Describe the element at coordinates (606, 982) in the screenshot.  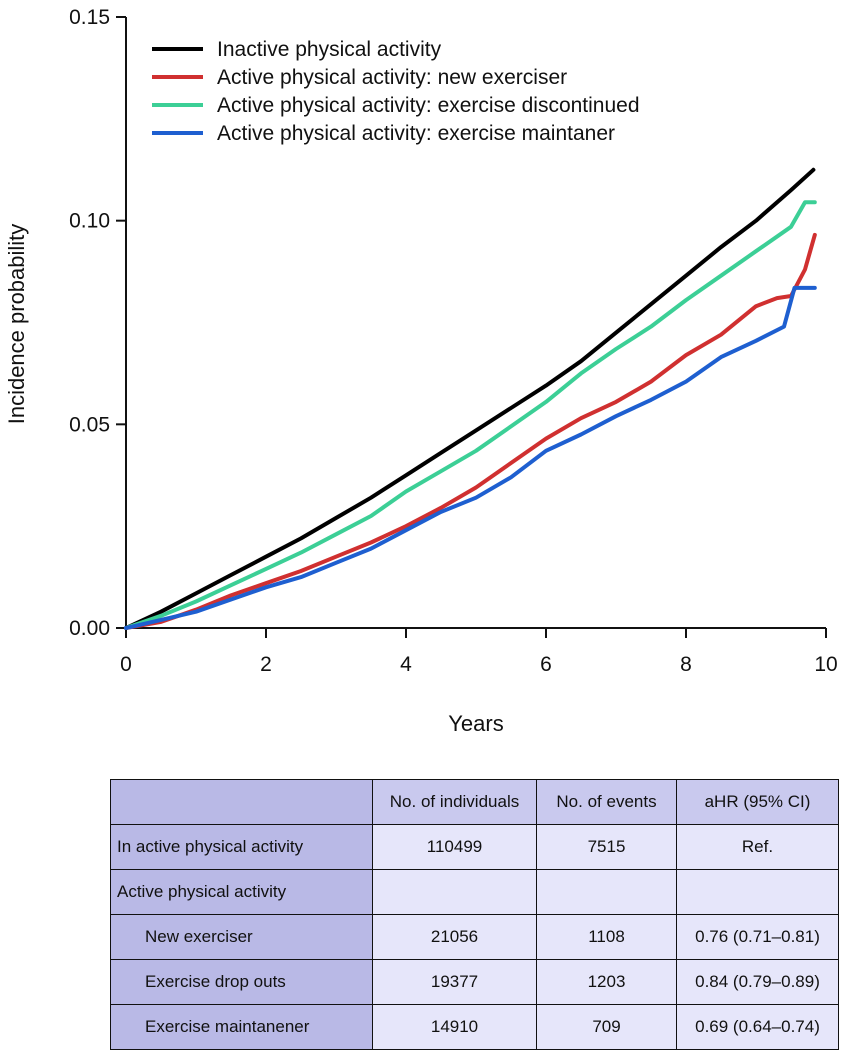
I see `events-cell: 1203` at that location.